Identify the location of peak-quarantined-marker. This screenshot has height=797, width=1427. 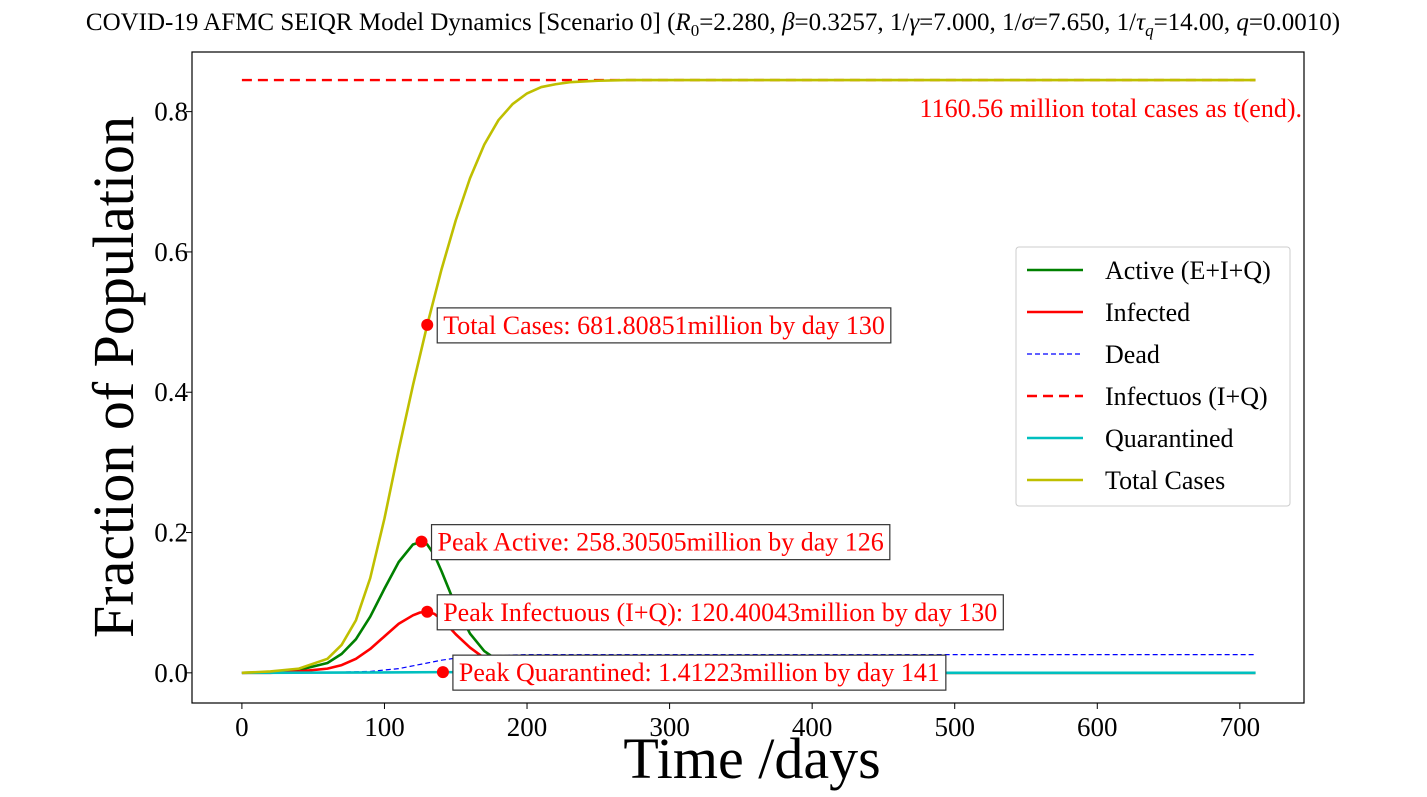
(442, 672).